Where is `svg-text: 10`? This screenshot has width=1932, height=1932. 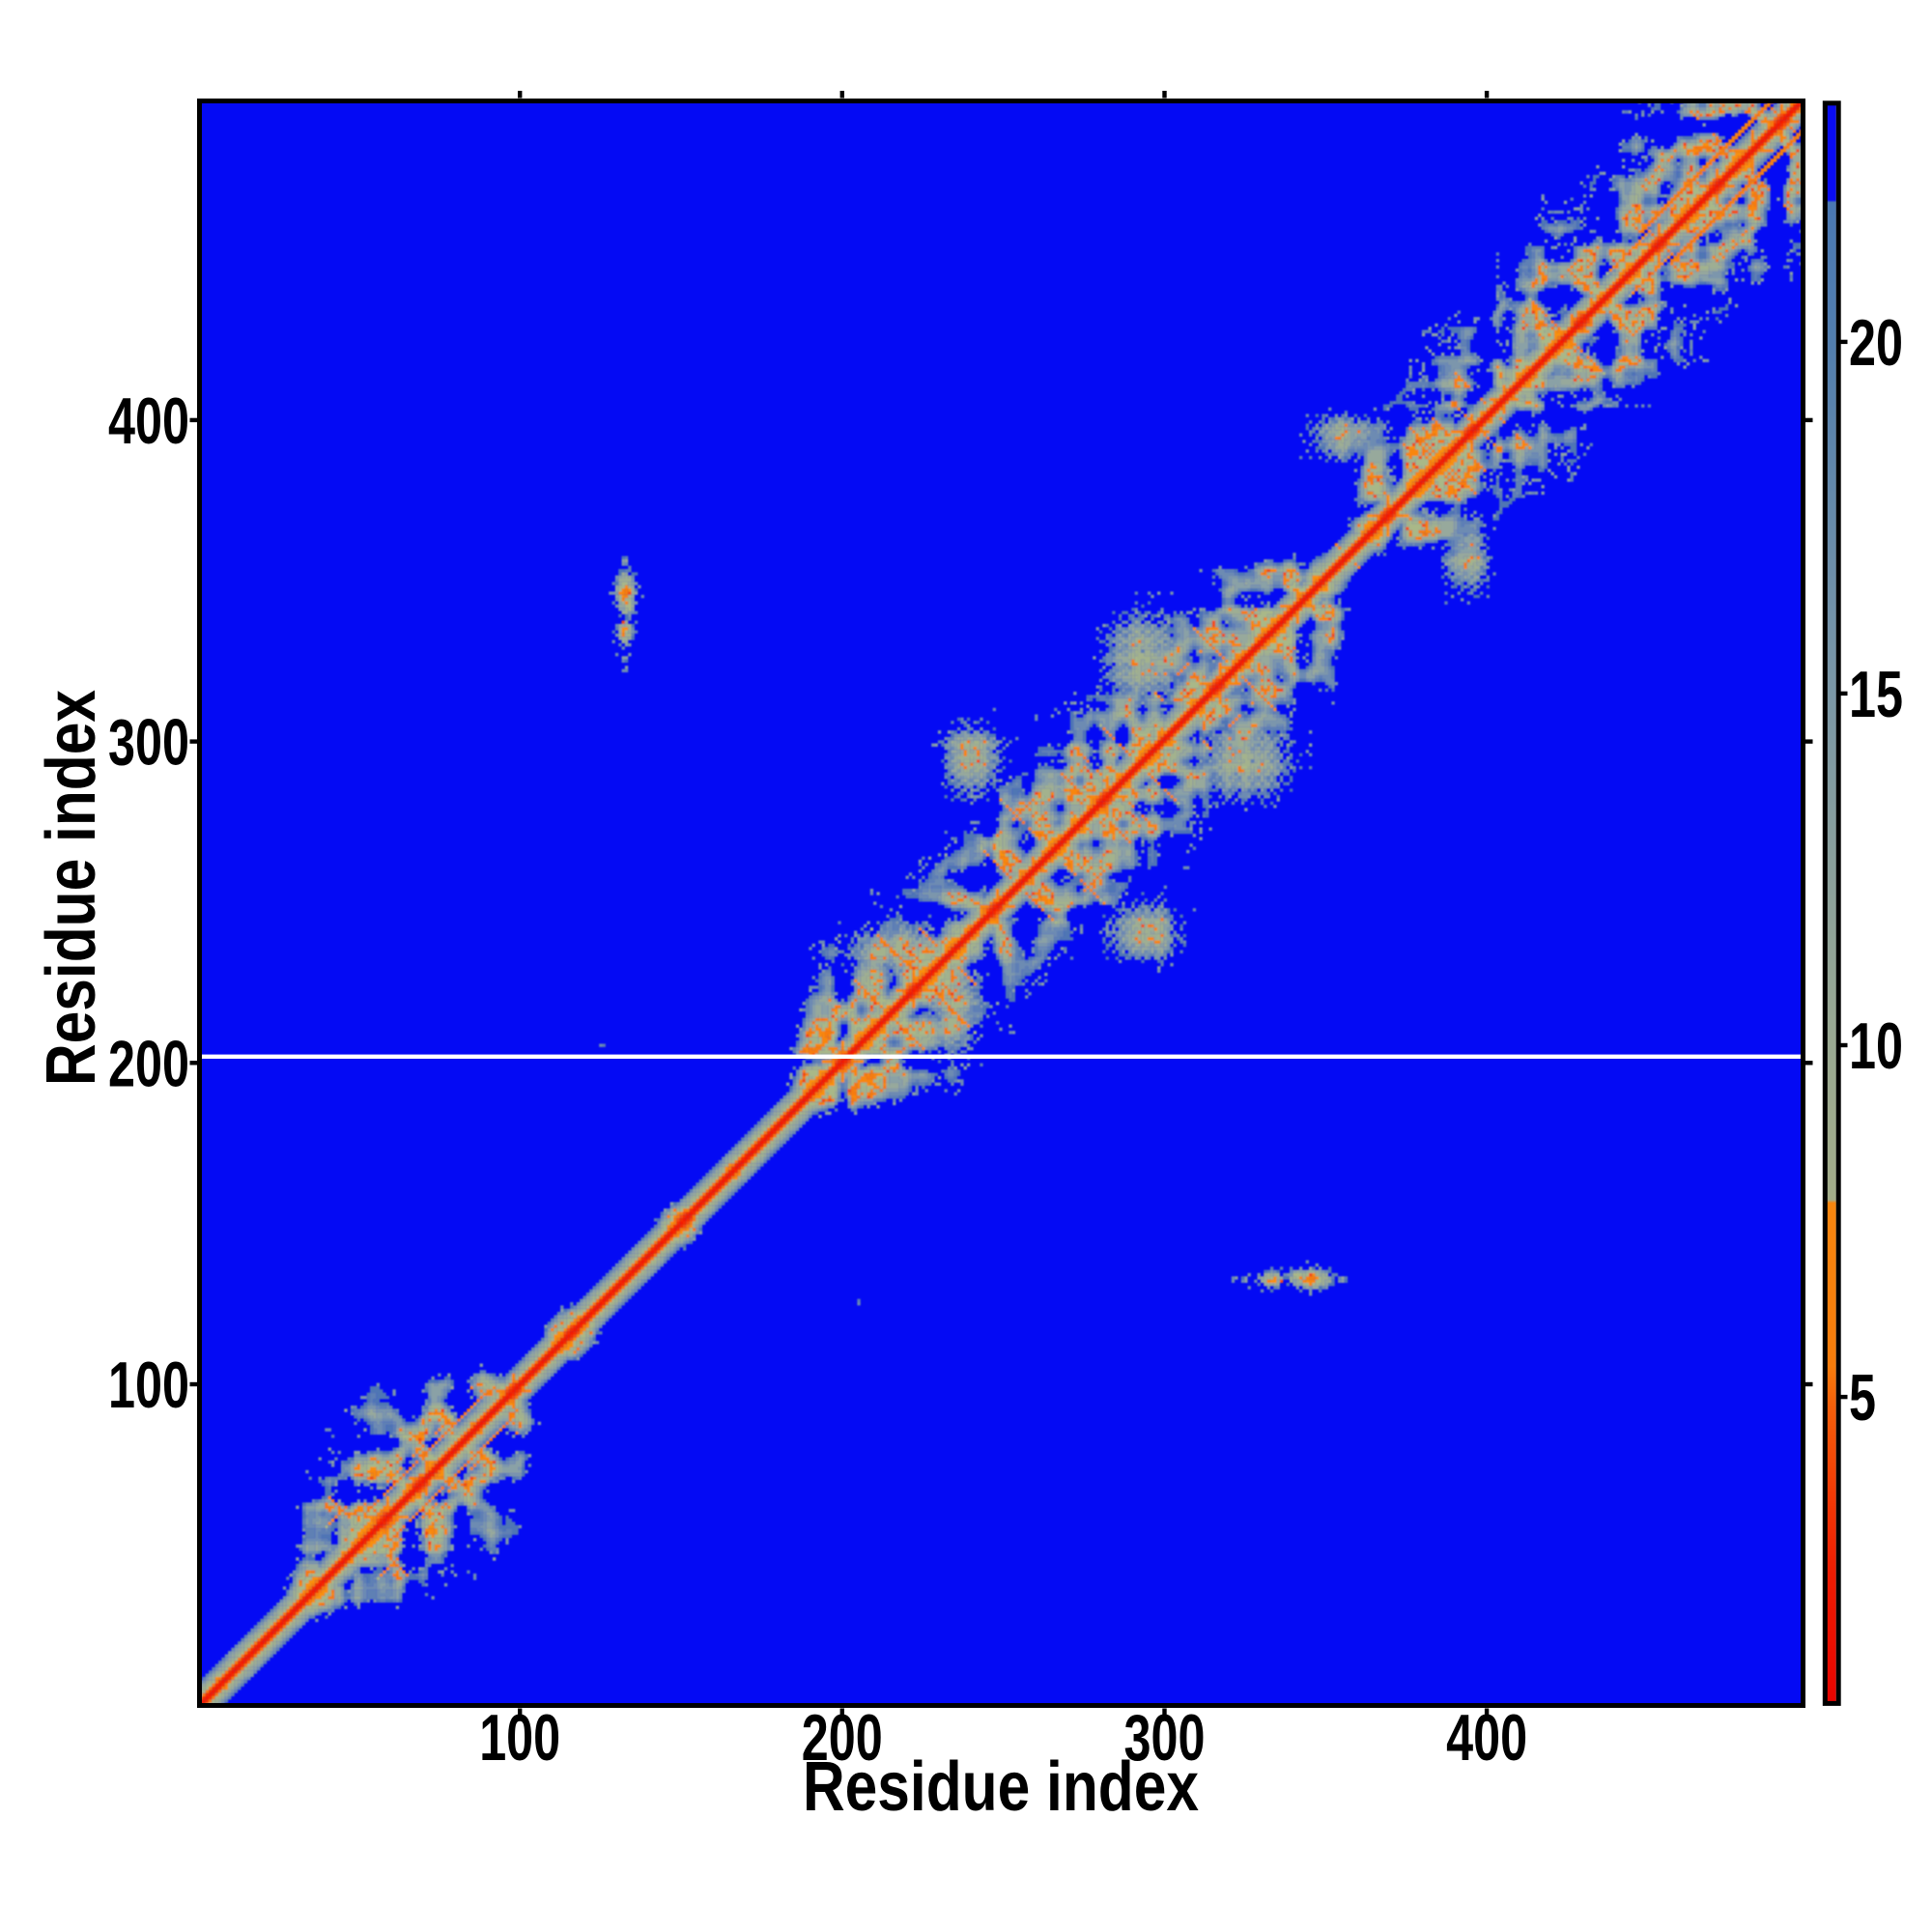 svg-text: 10 is located at coordinates (1876, 1046).